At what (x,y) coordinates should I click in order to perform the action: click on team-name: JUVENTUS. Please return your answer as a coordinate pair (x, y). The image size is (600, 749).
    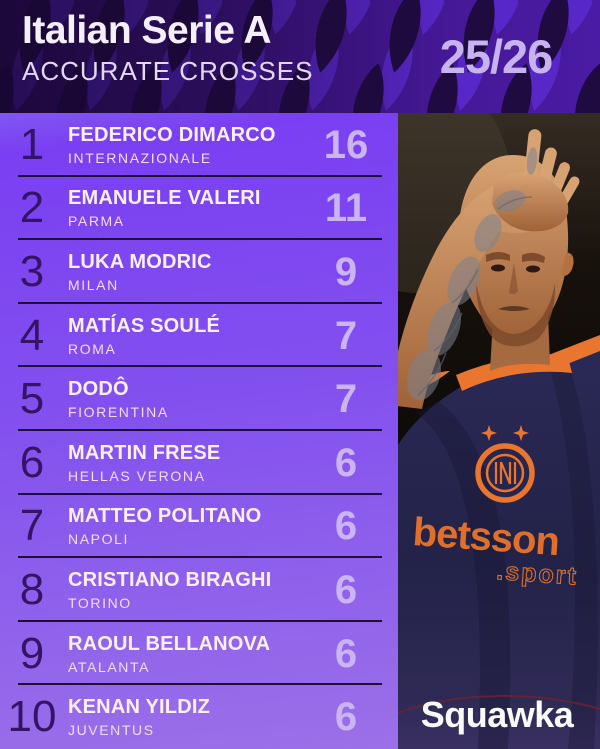
    Looking at the image, I should click on (111, 730).